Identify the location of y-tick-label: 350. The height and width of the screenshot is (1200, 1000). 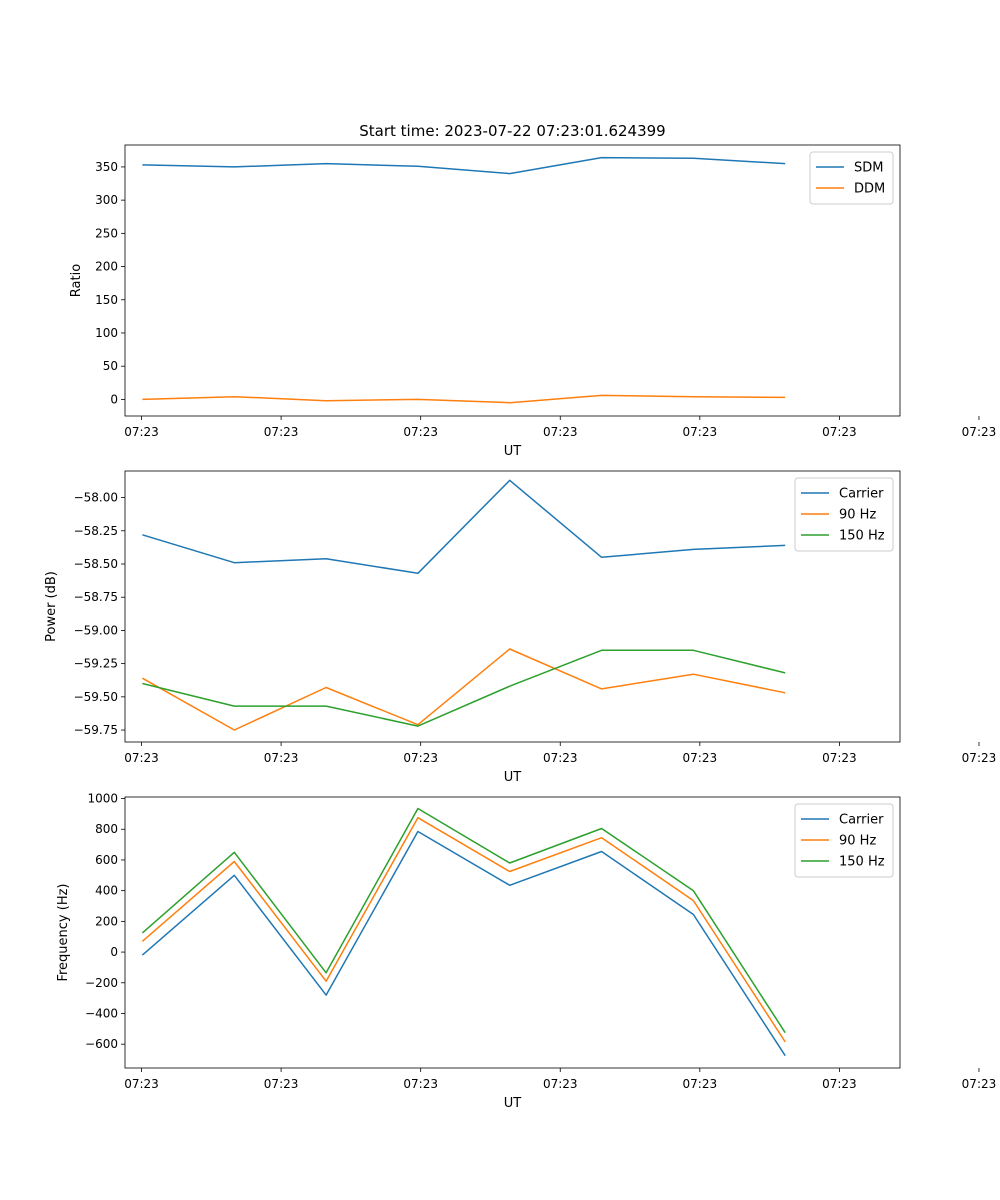
(106, 167).